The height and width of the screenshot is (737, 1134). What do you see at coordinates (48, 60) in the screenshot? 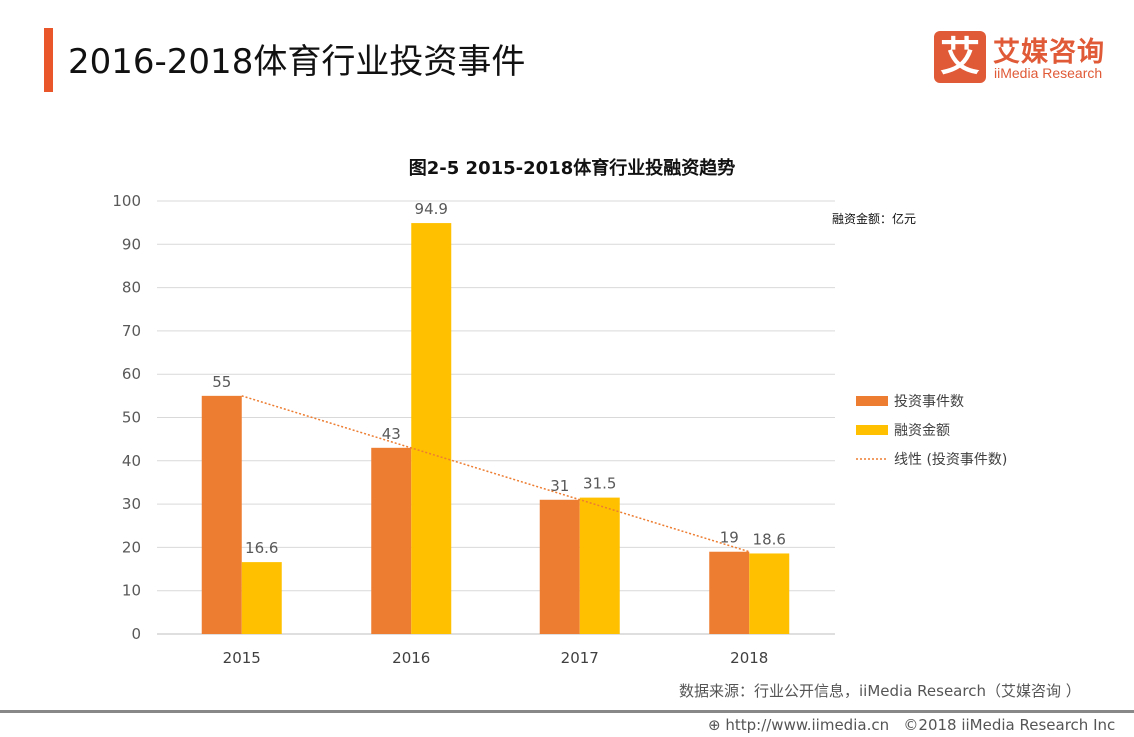
I see `title-accent-bar` at bounding box center [48, 60].